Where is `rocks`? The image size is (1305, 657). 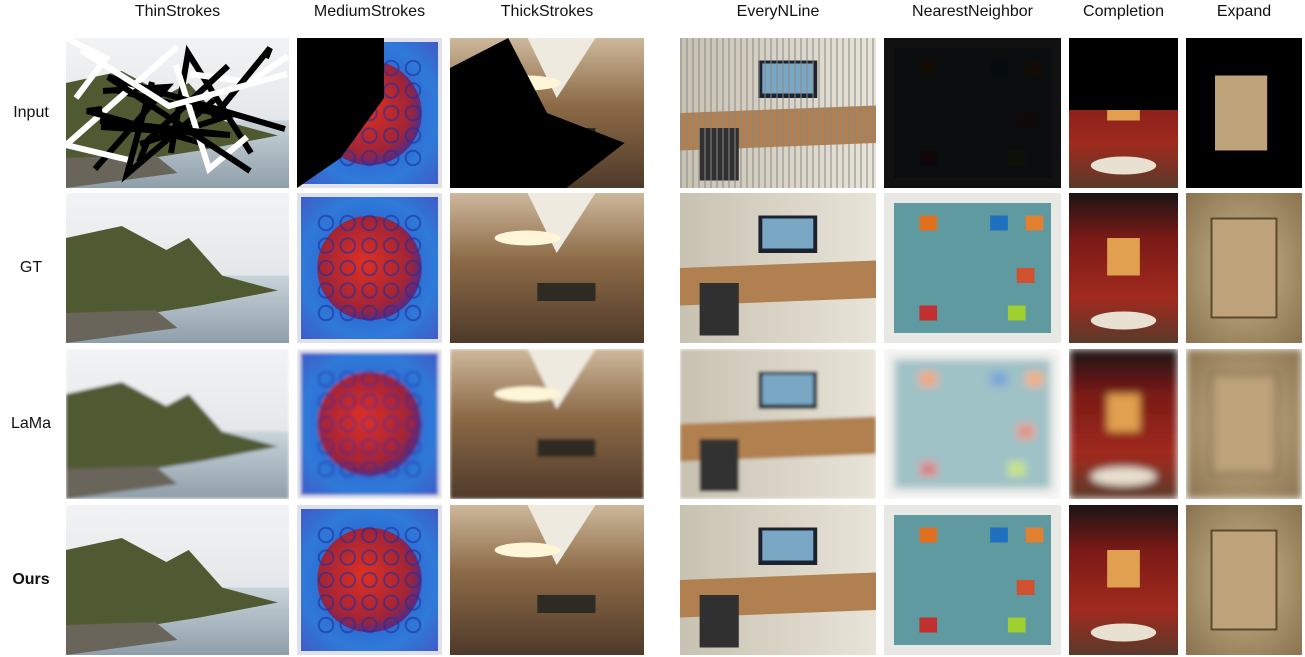
rocks is located at coordinates (122, 326).